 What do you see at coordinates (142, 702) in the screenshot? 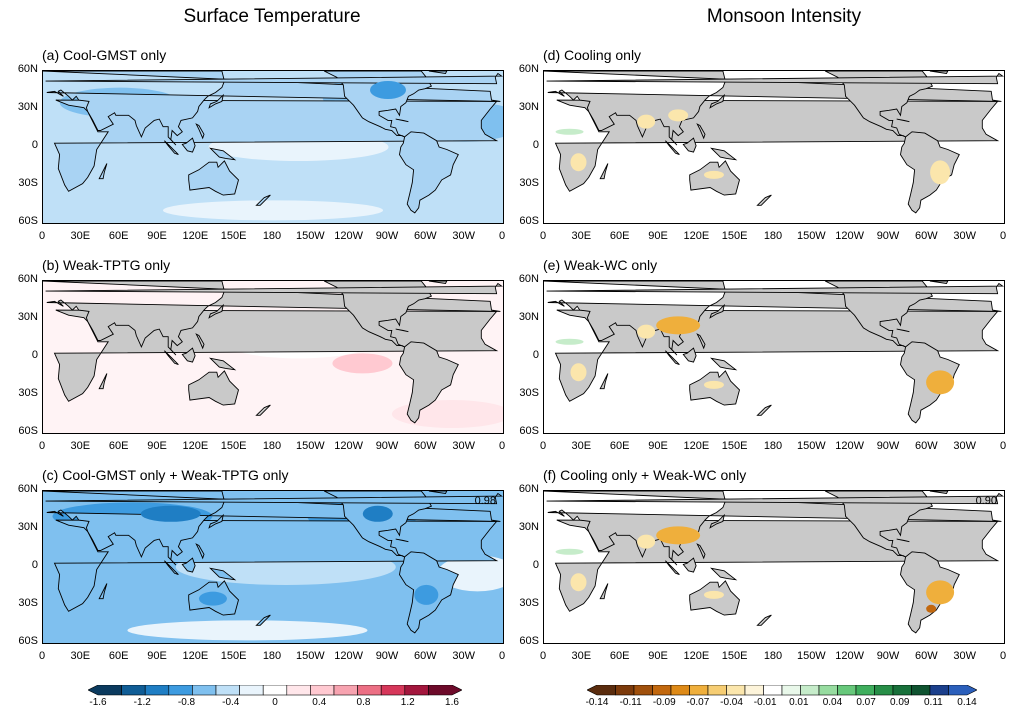
I see `colorbar-label: -1.2` at bounding box center [142, 702].